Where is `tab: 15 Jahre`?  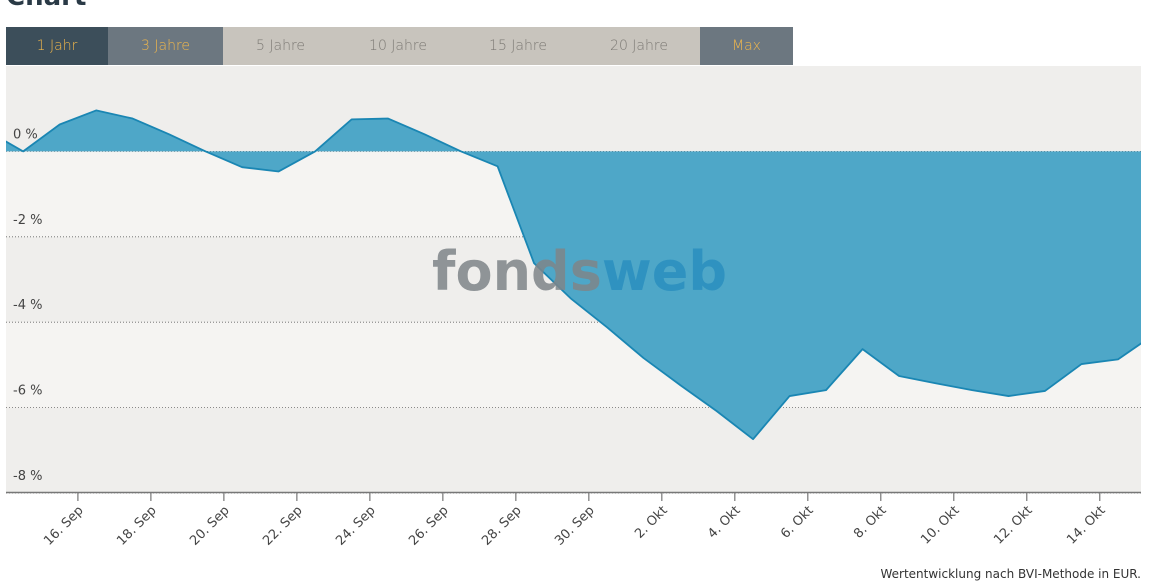 tab: 15 Jahre is located at coordinates (518, 46).